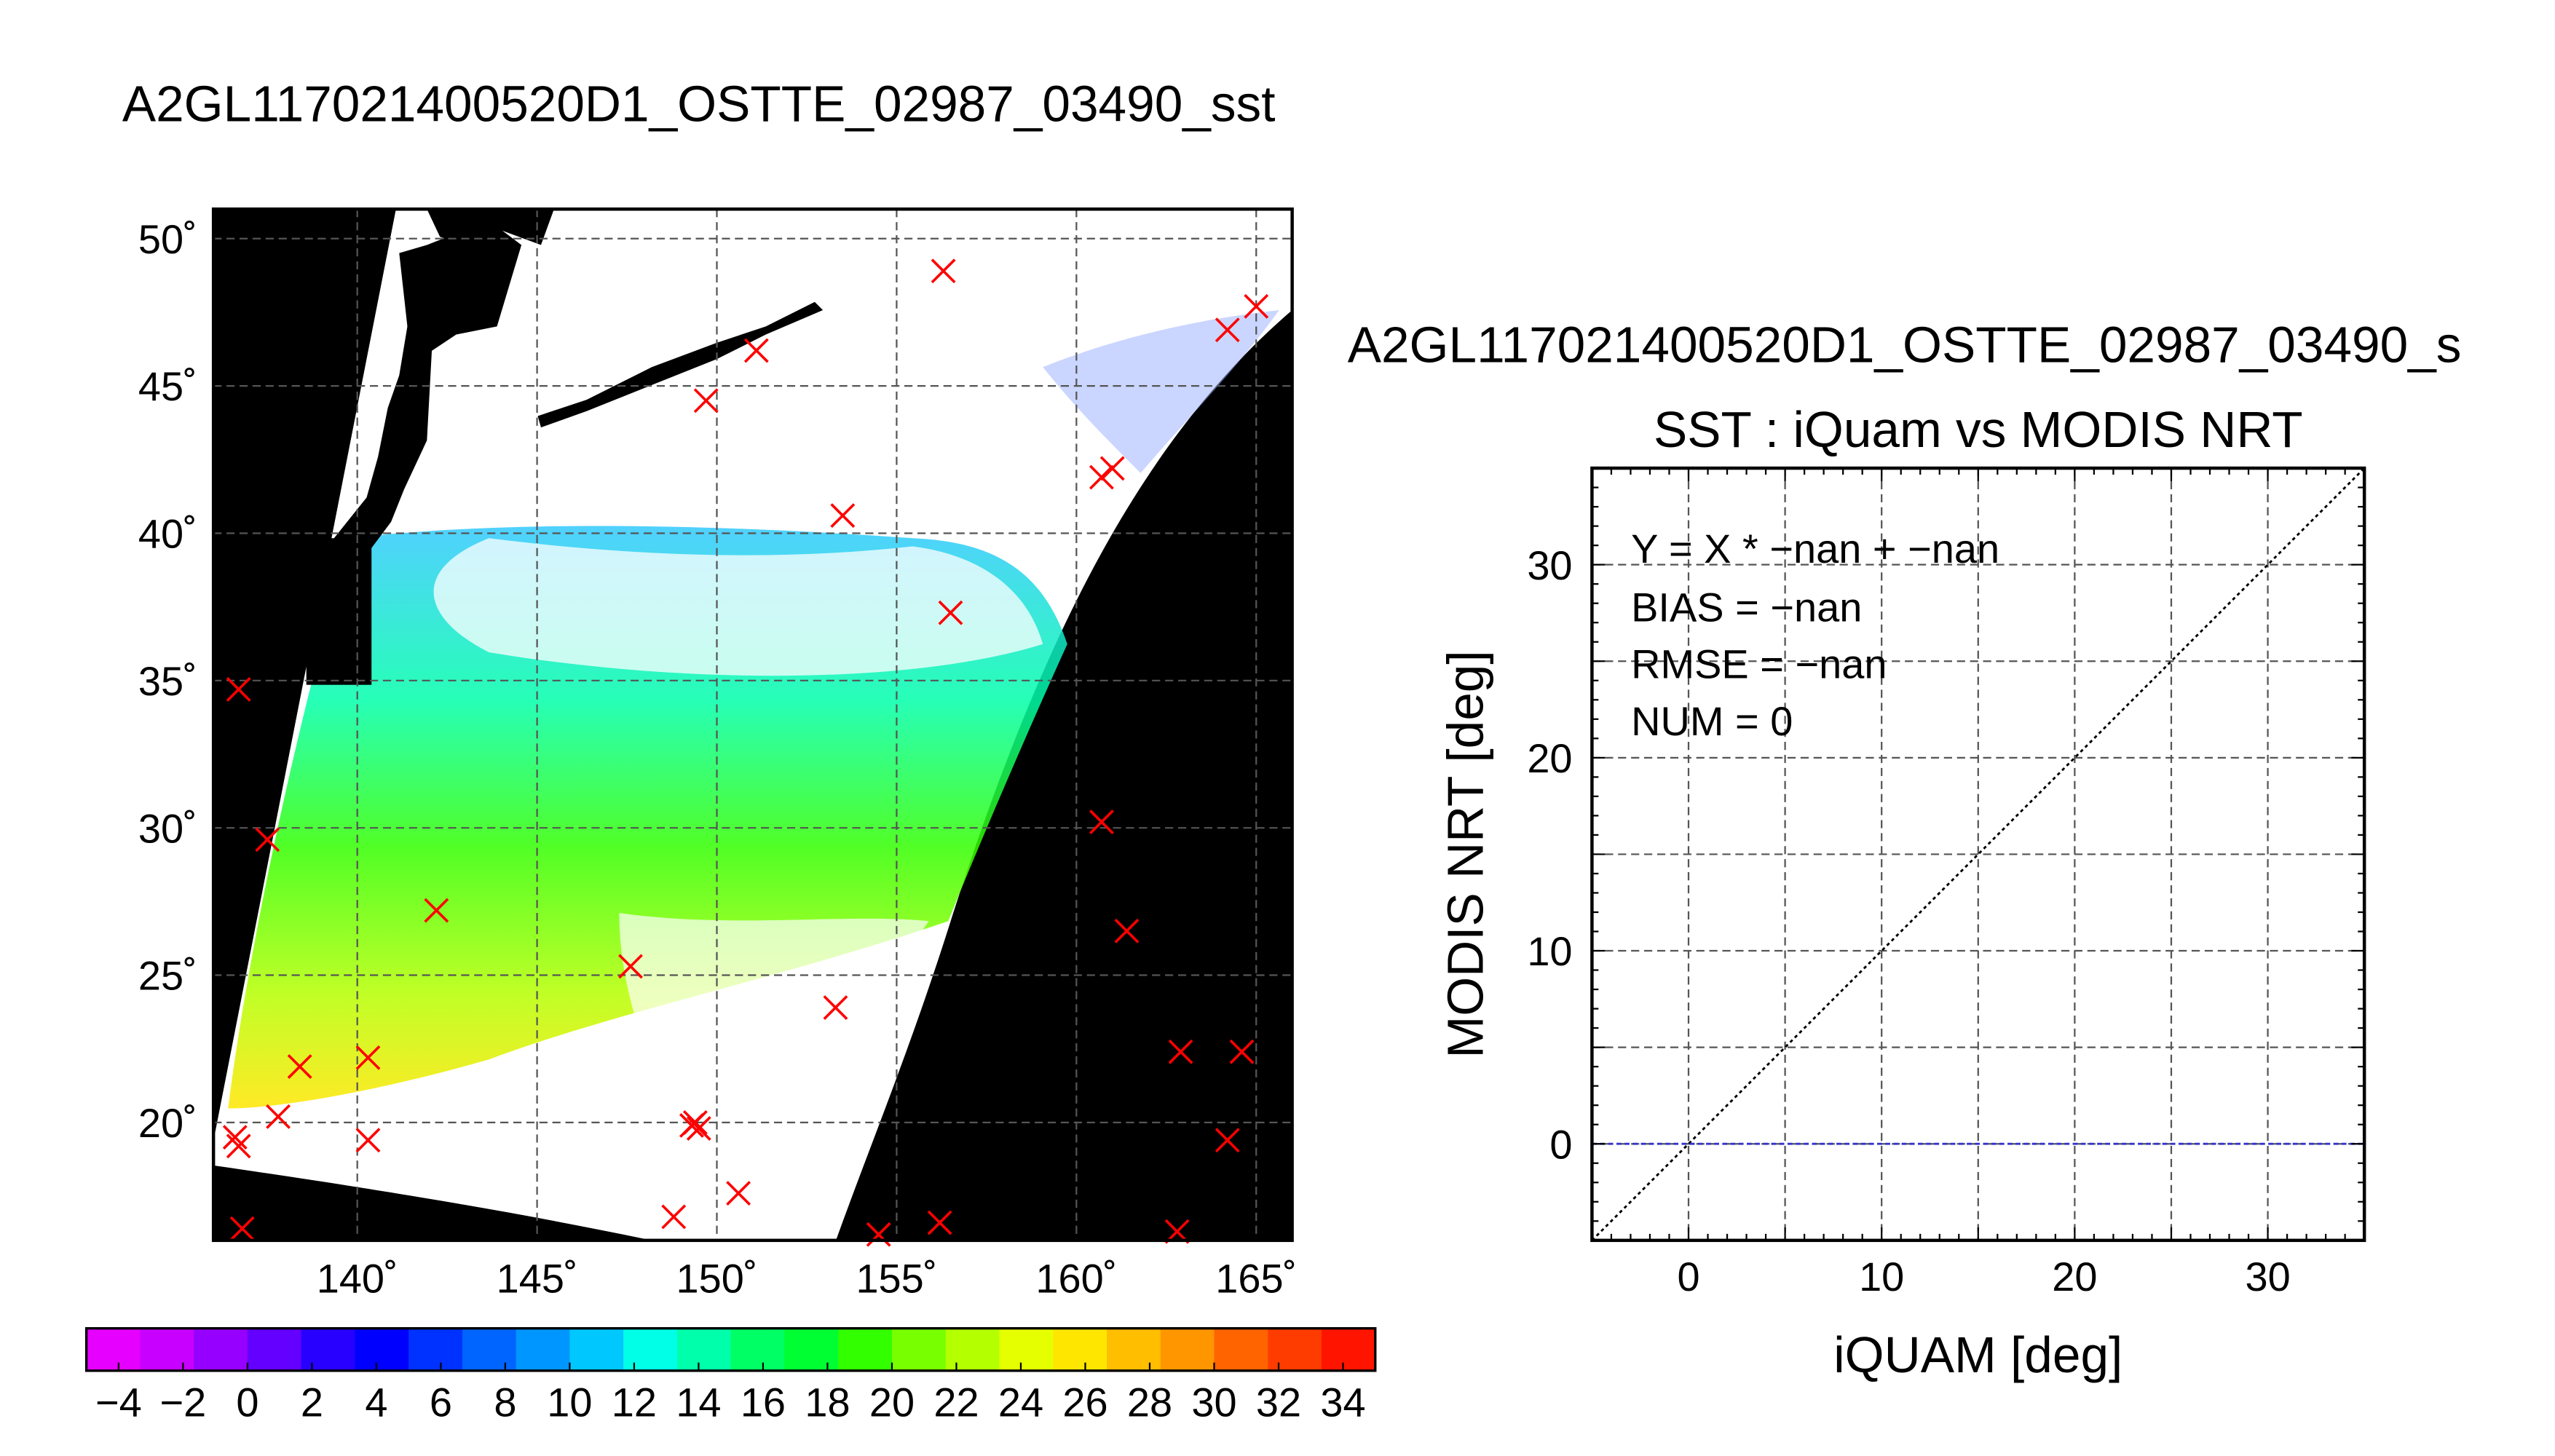 Image resolution: width=2555 pixels, height=1456 pixels. What do you see at coordinates (1076, 1278) in the screenshot?
I see `map-lon-tick-label: 160˚` at bounding box center [1076, 1278].